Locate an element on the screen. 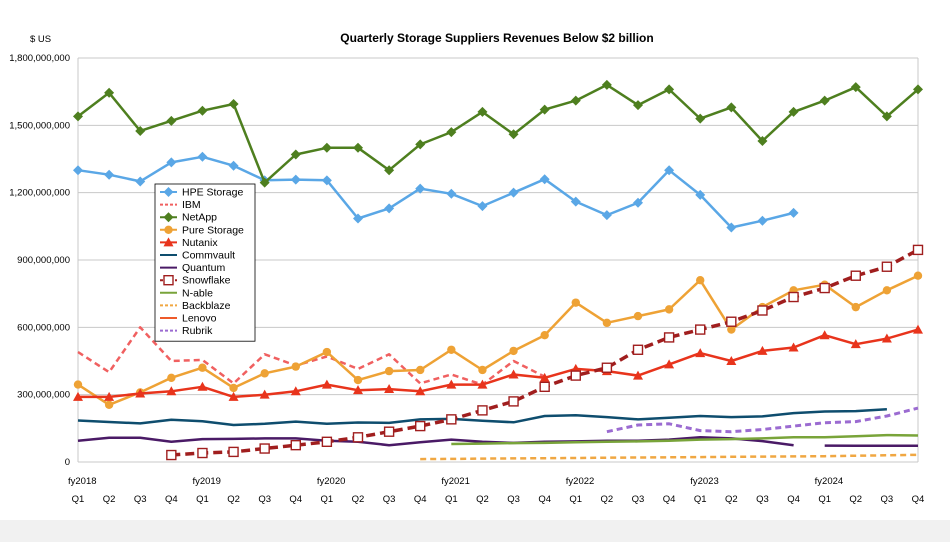 The height and width of the screenshot is (542, 950). legend-item: IBM is located at coordinates (180, 205).